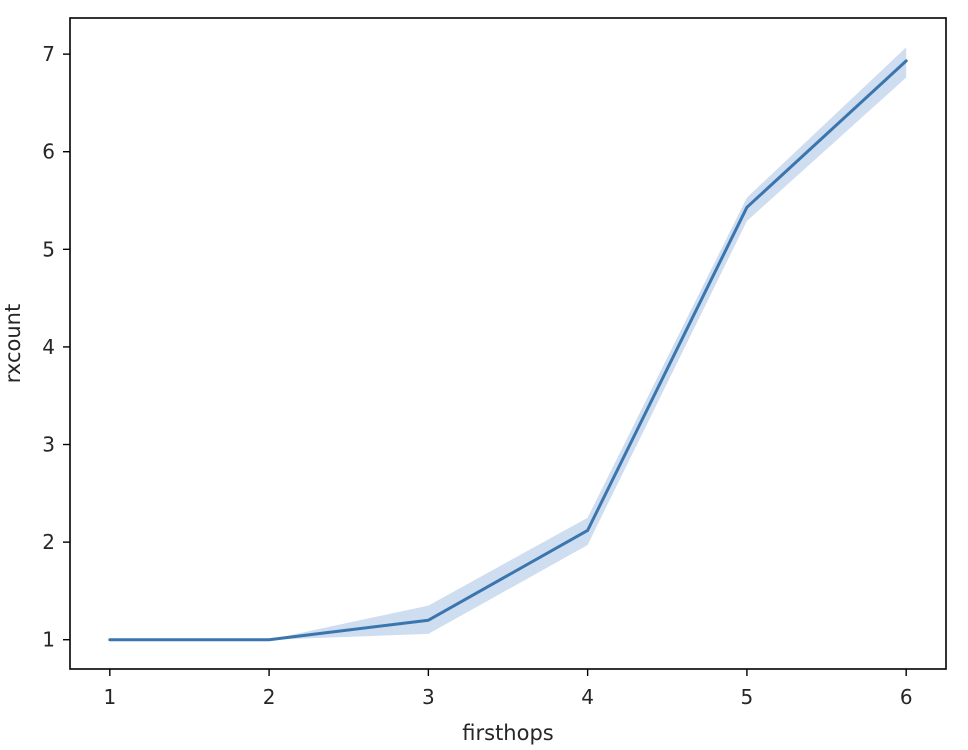 This screenshot has height=750, width=968. I want to click on y-tick-label: 2, so click(48, 542).